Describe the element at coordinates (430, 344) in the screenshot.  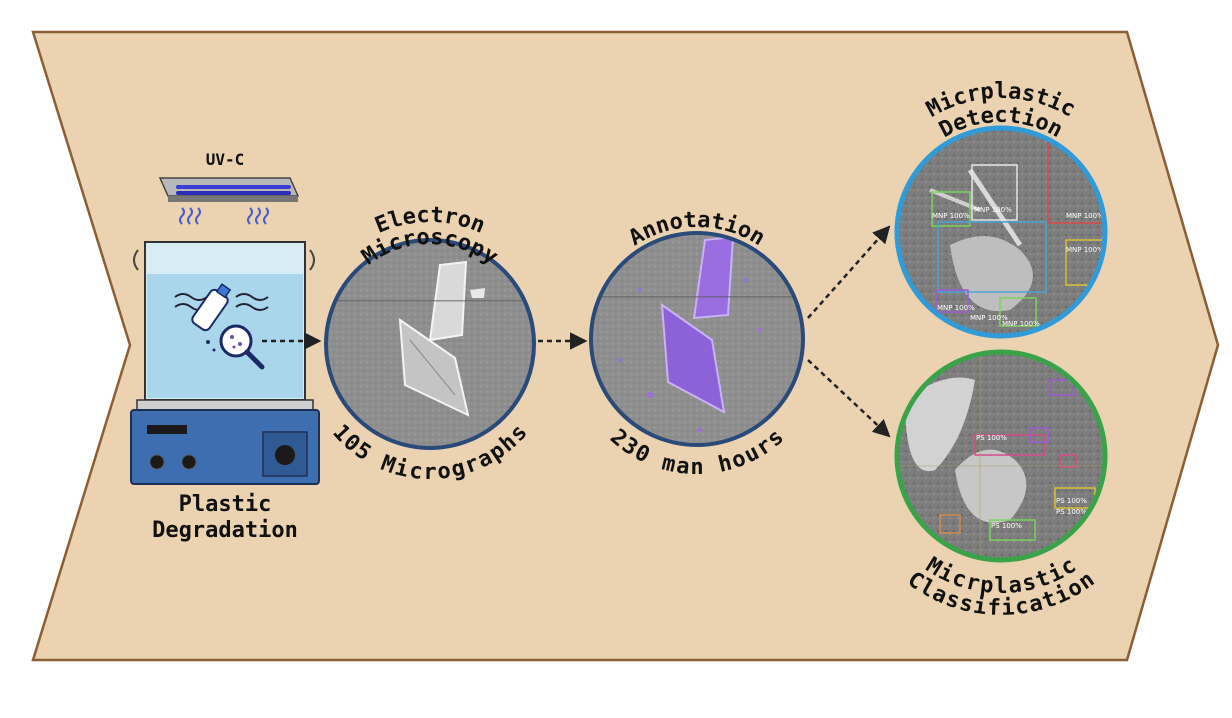
I see `electron-micrograph` at that location.